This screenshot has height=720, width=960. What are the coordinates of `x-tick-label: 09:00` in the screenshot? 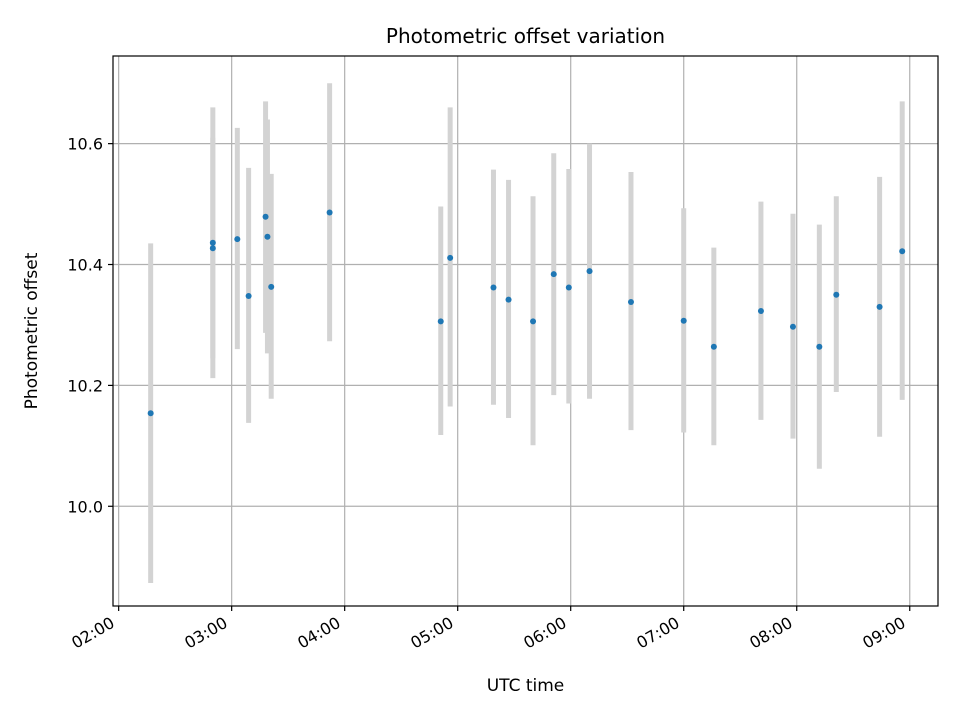 It's located at (883, 633).